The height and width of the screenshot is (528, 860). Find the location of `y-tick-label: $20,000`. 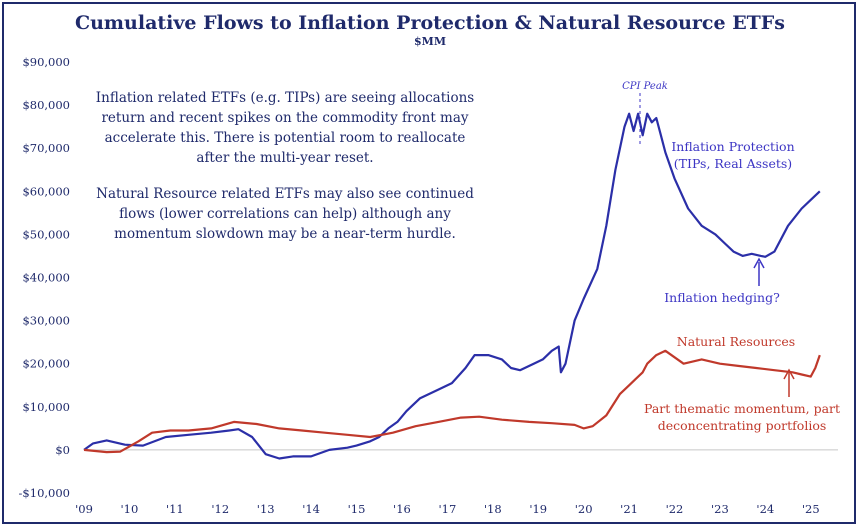

y-tick-label: $20,000 is located at coordinates (46, 364).